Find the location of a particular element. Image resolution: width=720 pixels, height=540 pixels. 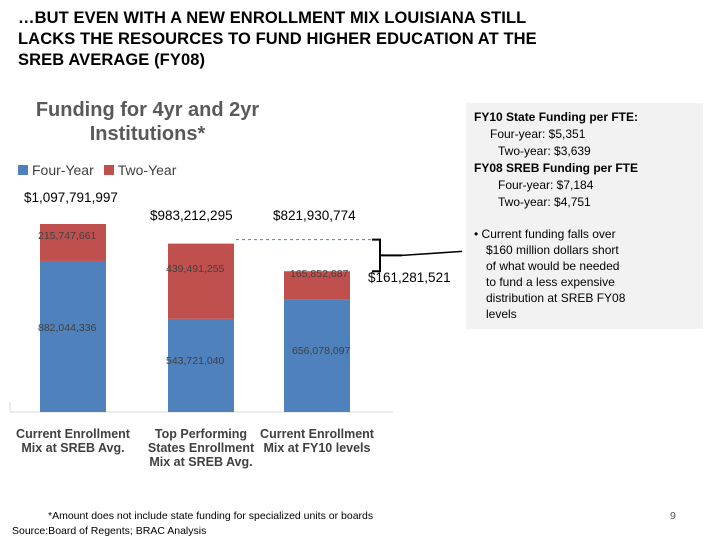

x-tick-label-line: Mix at FY10 levels is located at coordinates (317, 448).